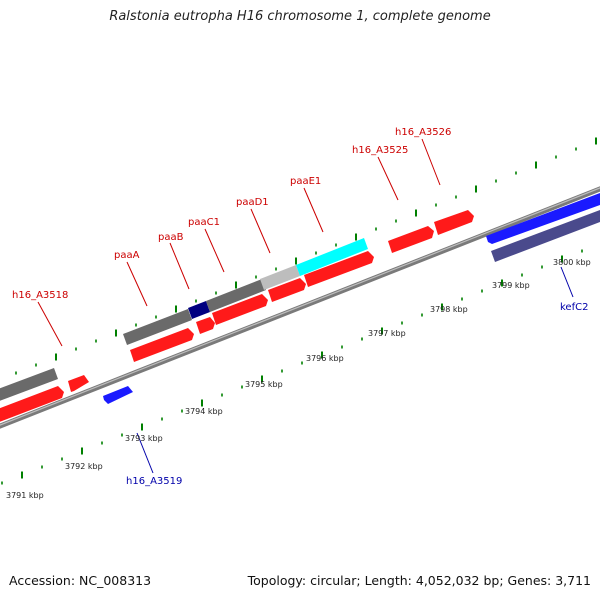  Describe the element at coordinates (78, 383) in the screenshot. I see `gene-arrow-small` at that location.